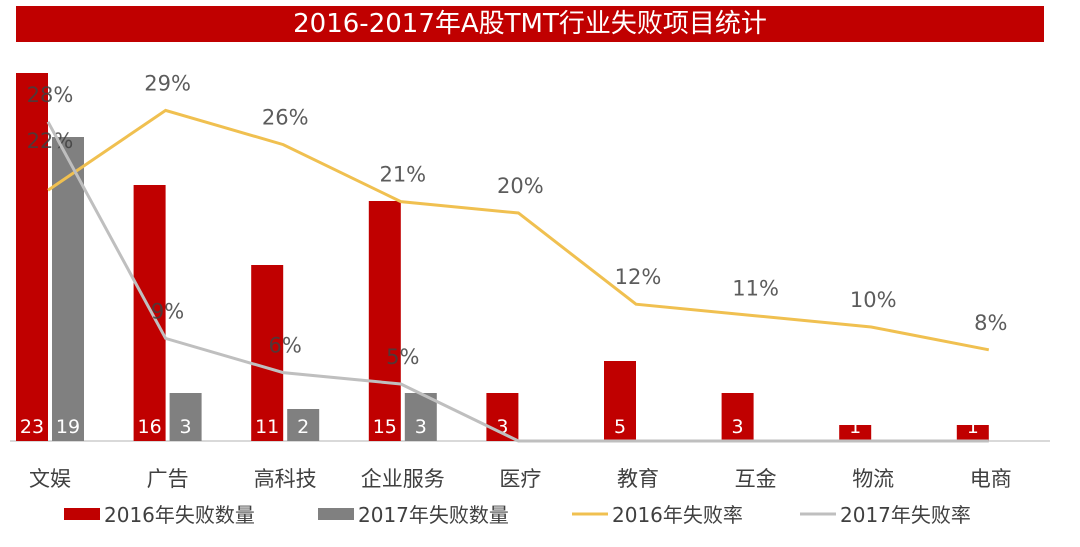  Describe the element at coordinates (991, 479) in the screenshot. I see `category-label: 电商` at that location.